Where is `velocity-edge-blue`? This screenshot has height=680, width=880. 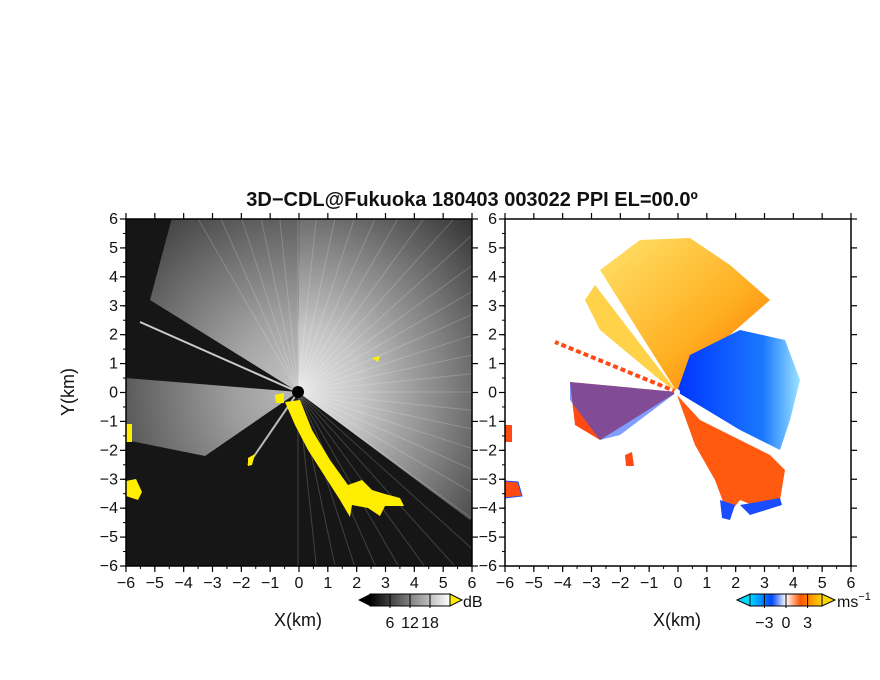 velocity-edge-blue is located at coordinates (761, 506).